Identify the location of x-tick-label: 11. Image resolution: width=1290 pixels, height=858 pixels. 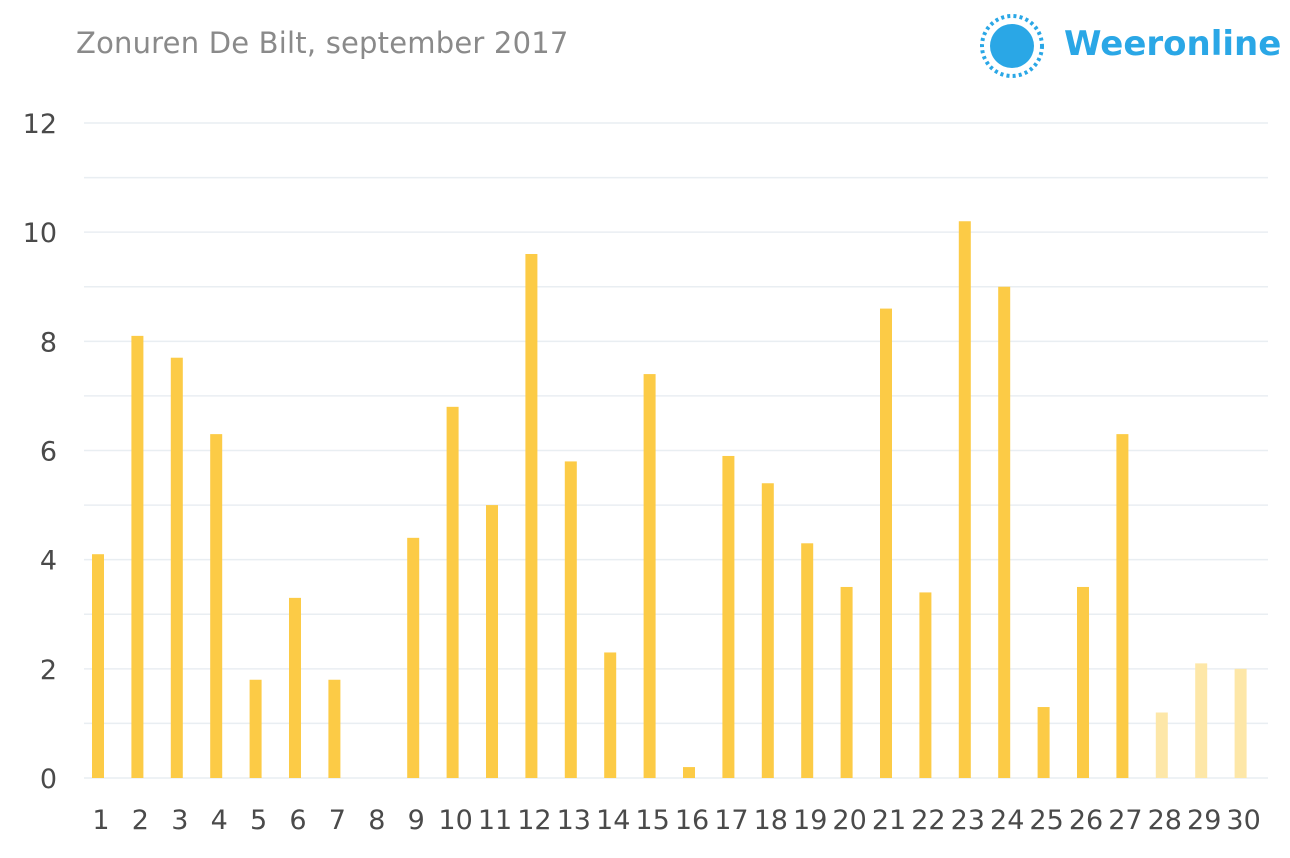
(495, 820).